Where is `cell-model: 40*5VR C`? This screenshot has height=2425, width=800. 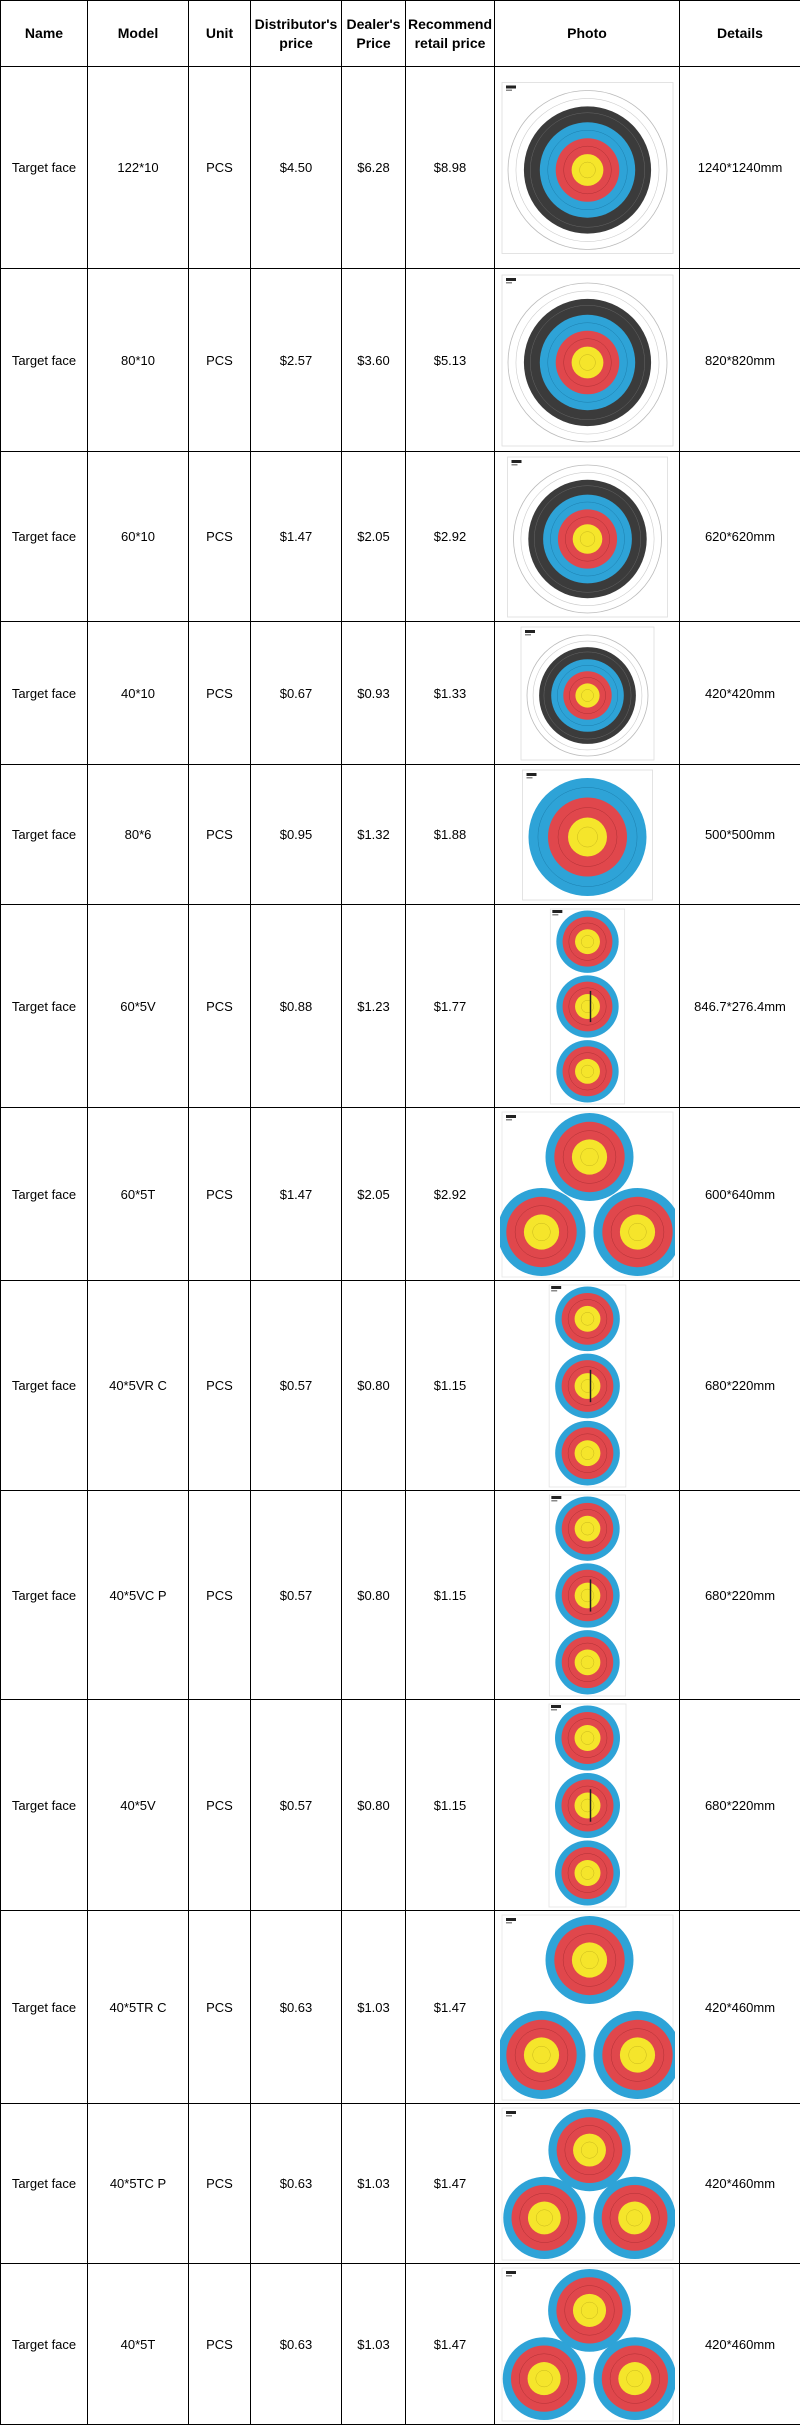 cell-model: 40*5VR C is located at coordinates (138, 1386).